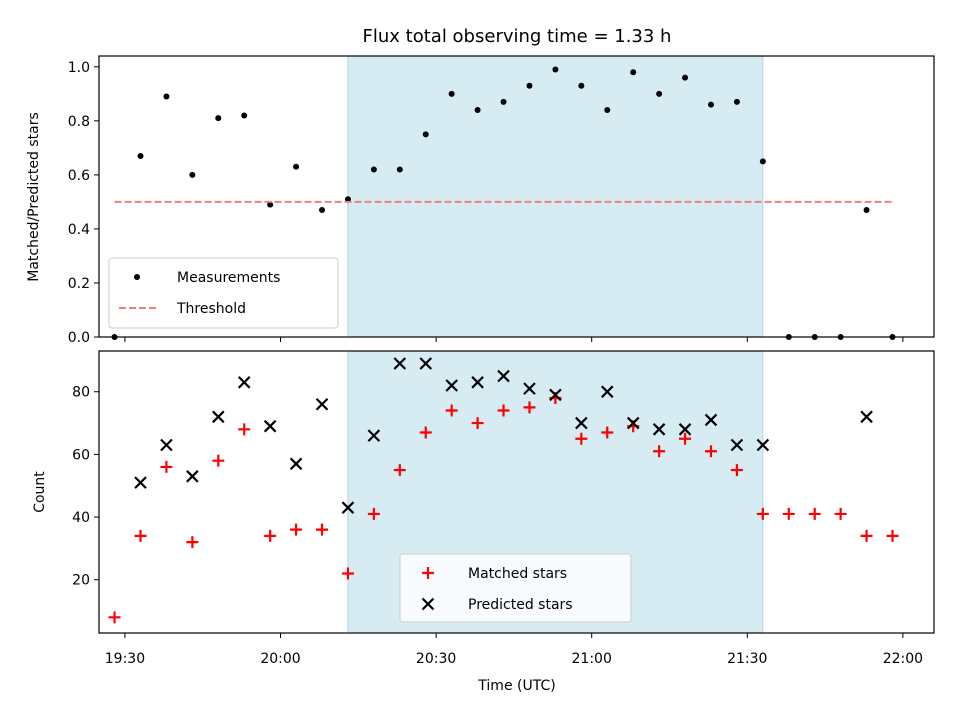 This screenshot has height=720, width=960. Describe the element at coordinates (747, 659) in the screenshot. I see `bottom-xtick-label: 21:30` at that location.